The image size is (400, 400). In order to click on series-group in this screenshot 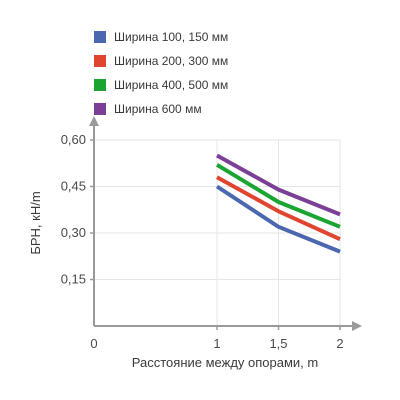, I will do `click(278, 203)`.